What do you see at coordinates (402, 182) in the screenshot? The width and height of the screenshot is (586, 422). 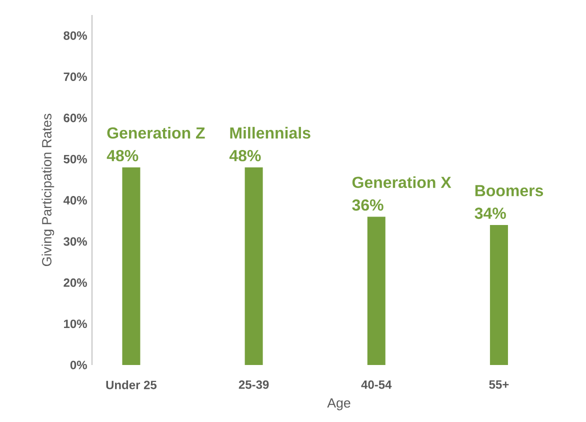 I see `annotation: Generation X` at bounding box center [402, 182].